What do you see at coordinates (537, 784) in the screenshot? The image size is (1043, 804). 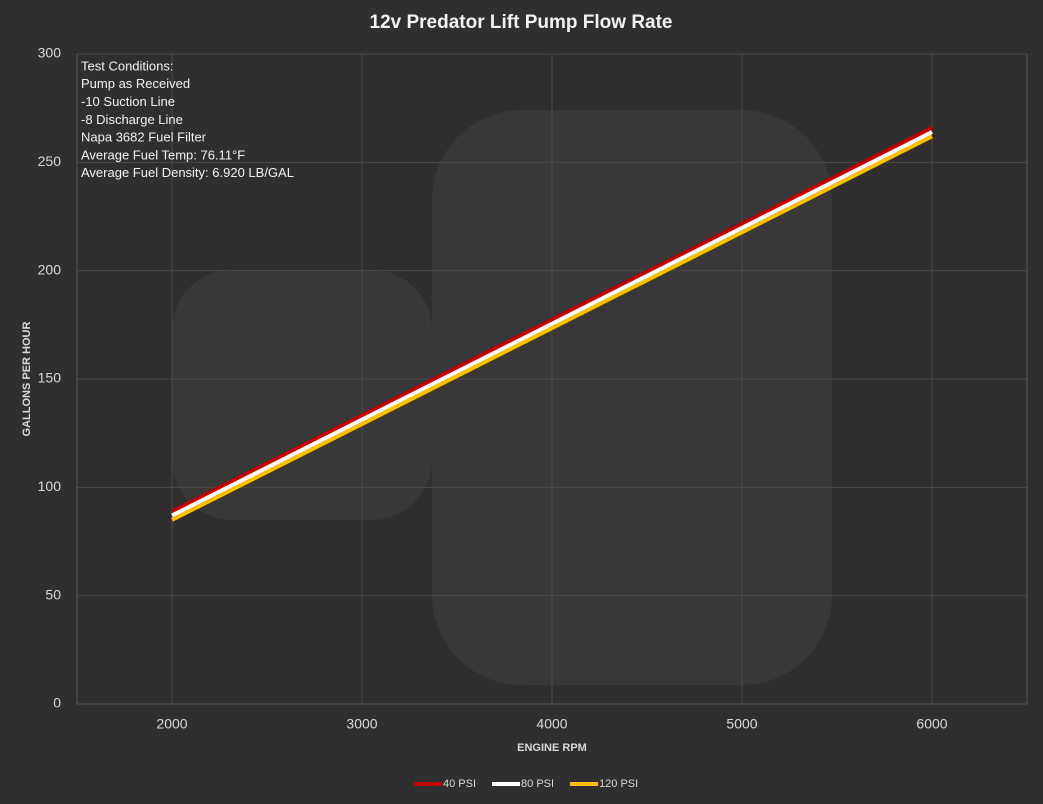 I see `legend-label: 80 PSI` at bounding box center [537, 784].